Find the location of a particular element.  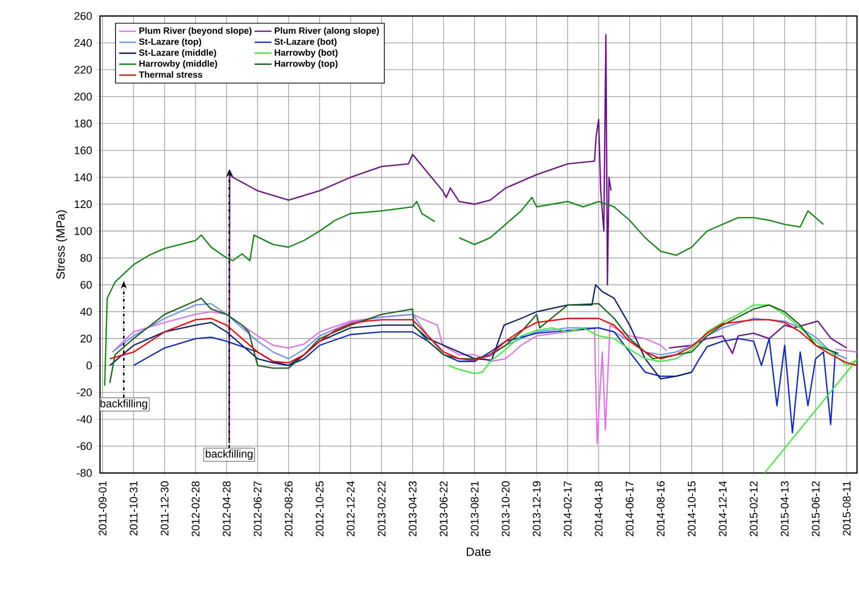

y-tick-label: 220 is located at coordinates (83, 70).